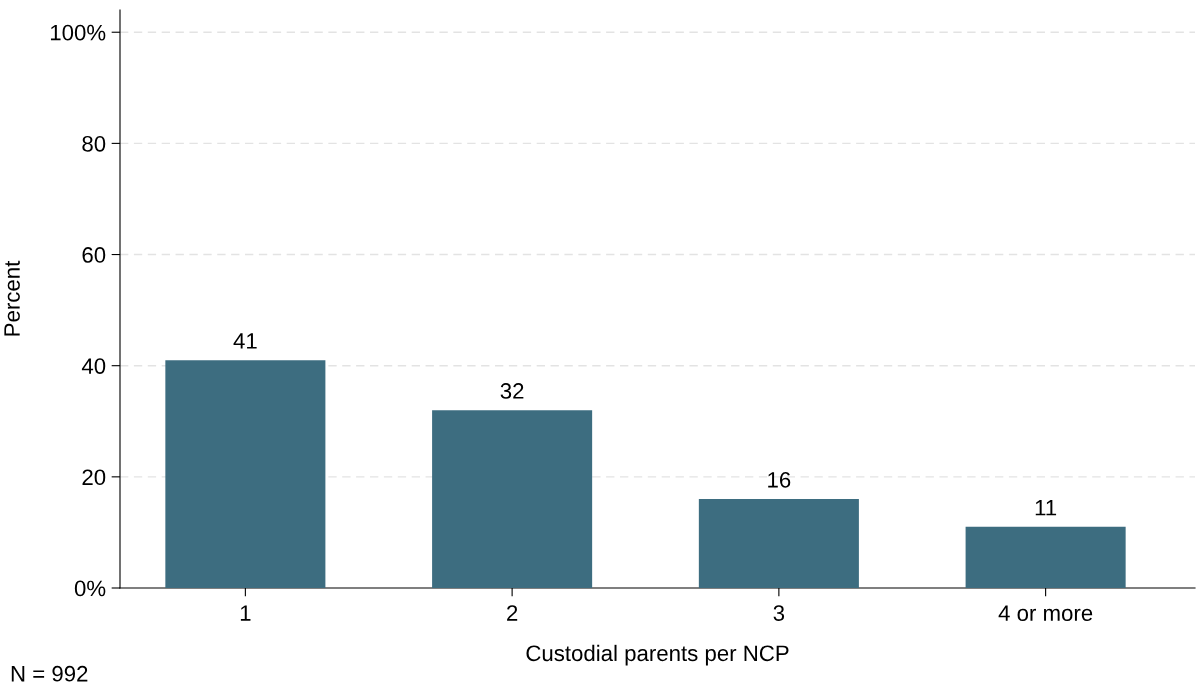 The width and height of the screenshot is (1197, 698). Describe the element at coordinates (779, 613) in the screenshot. I see `x-tick-label: 3` at that location.